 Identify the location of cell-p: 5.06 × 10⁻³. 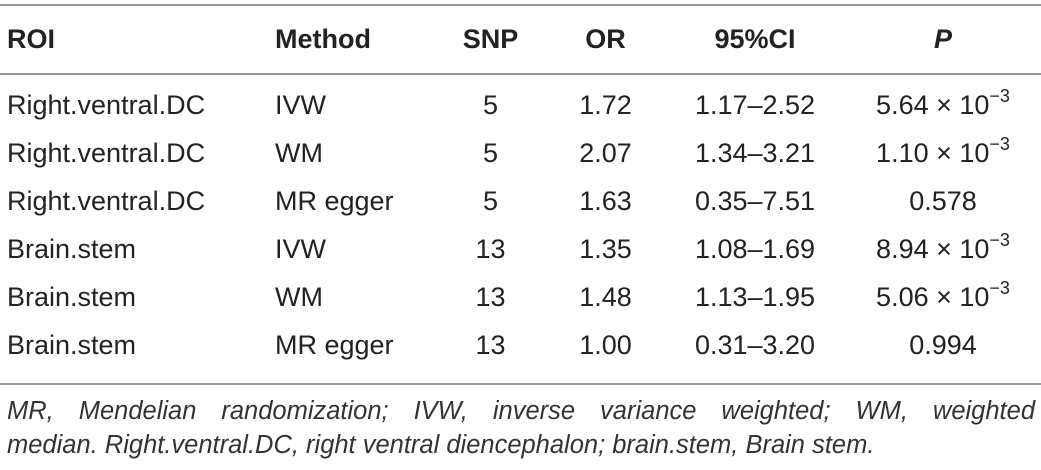
(943, 297).